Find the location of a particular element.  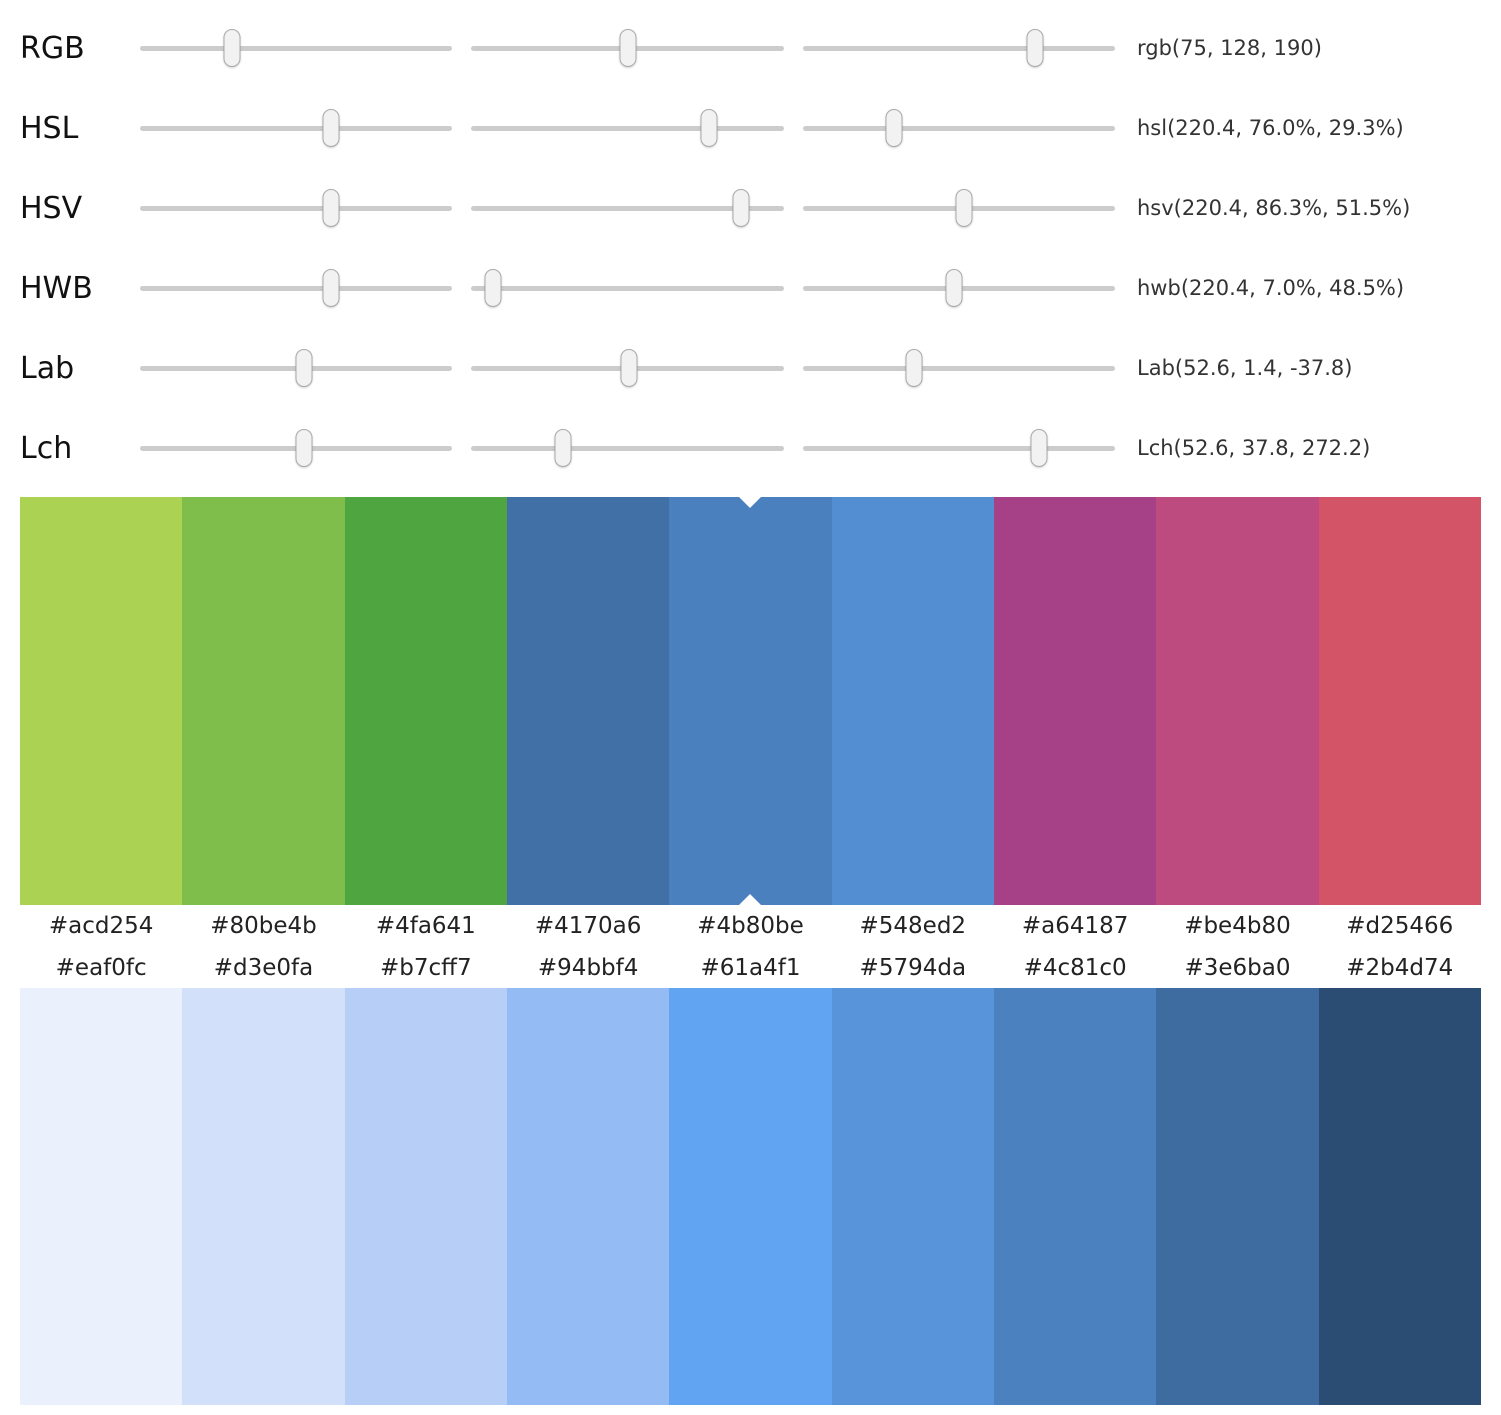

hex-label: #61a4f1 is located at coordinates (750, 968).